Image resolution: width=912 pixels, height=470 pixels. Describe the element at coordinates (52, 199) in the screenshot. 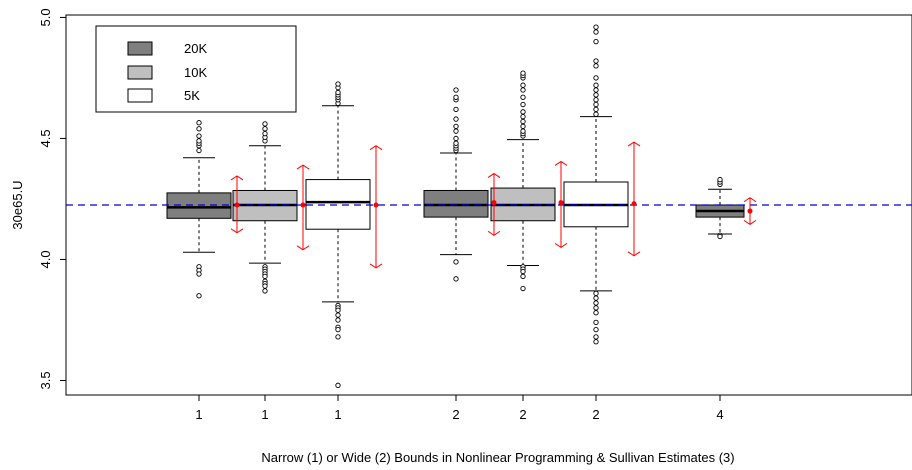

I see `y-axis: 3.5 4.0 4.5 5.0` at that location.